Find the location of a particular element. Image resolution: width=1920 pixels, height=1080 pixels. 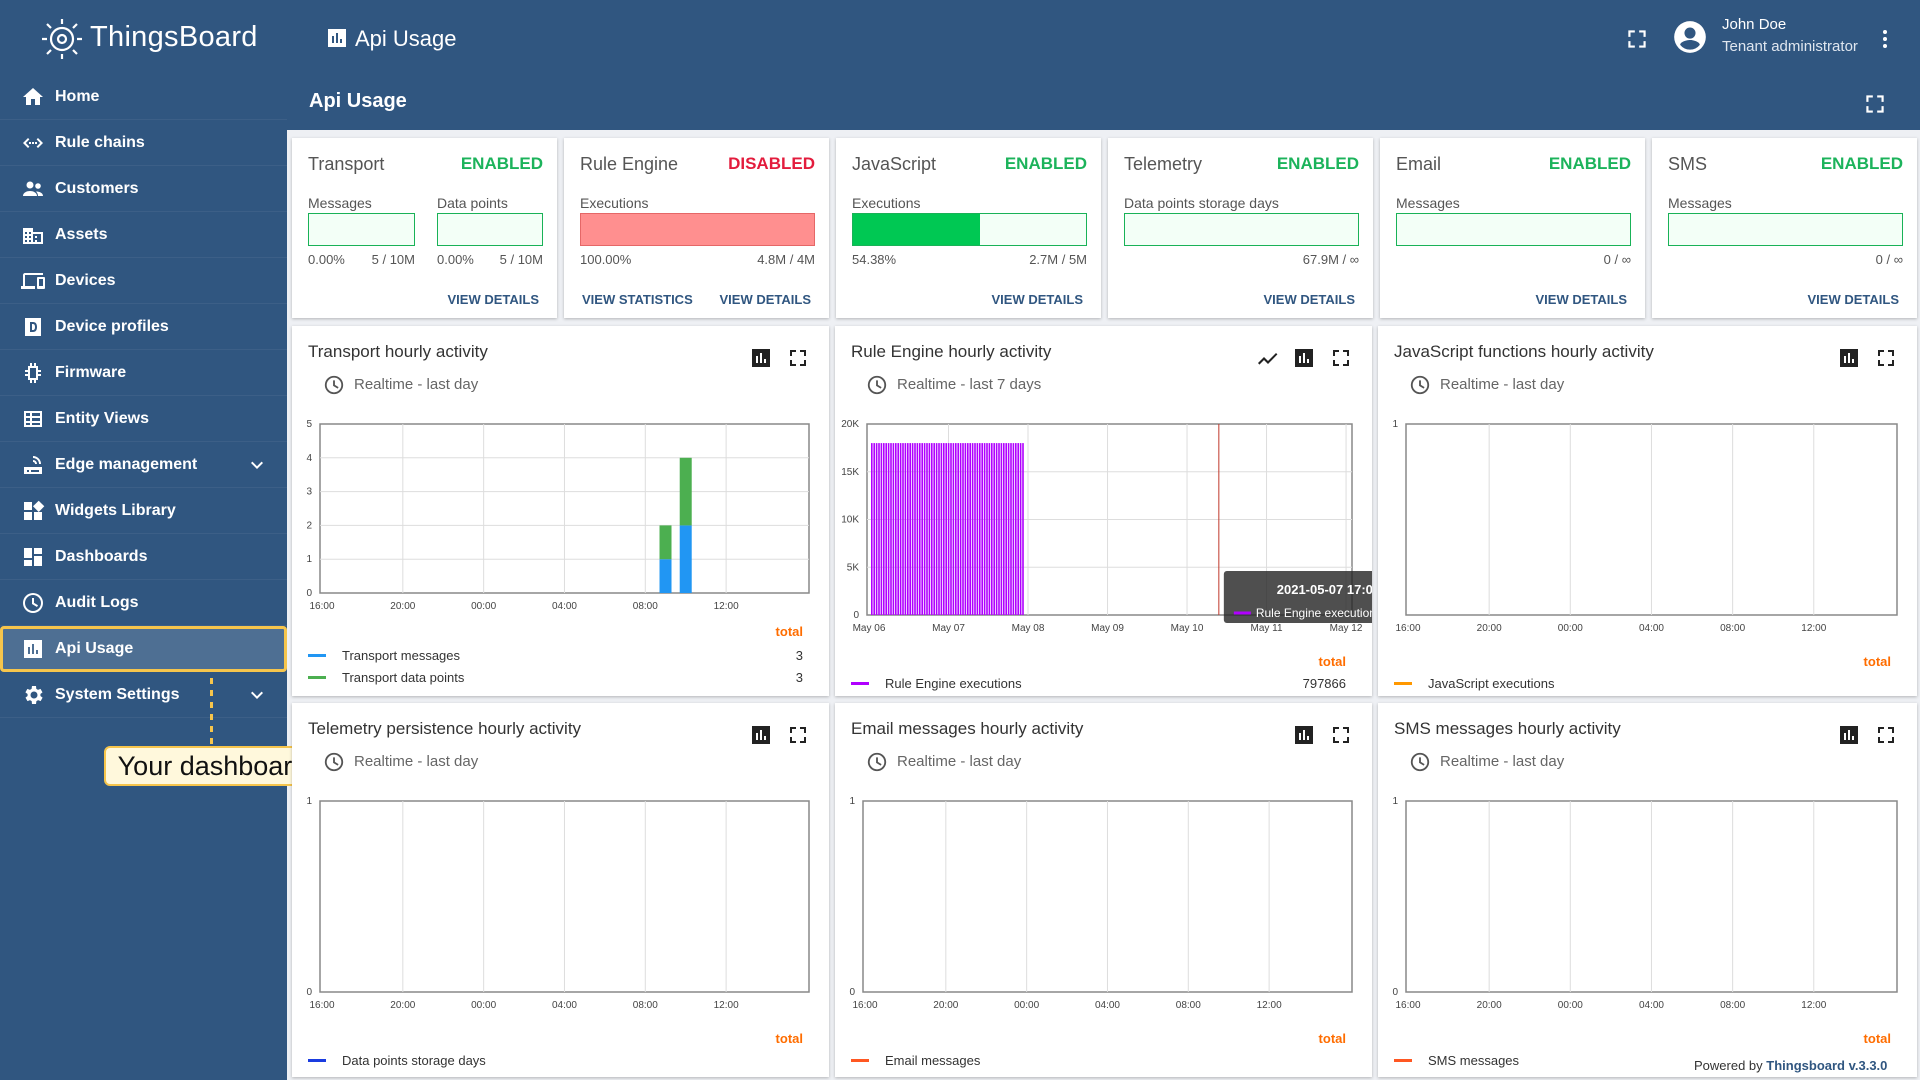

x-tick-label: 12:00 is located at coordinates (726, 606).